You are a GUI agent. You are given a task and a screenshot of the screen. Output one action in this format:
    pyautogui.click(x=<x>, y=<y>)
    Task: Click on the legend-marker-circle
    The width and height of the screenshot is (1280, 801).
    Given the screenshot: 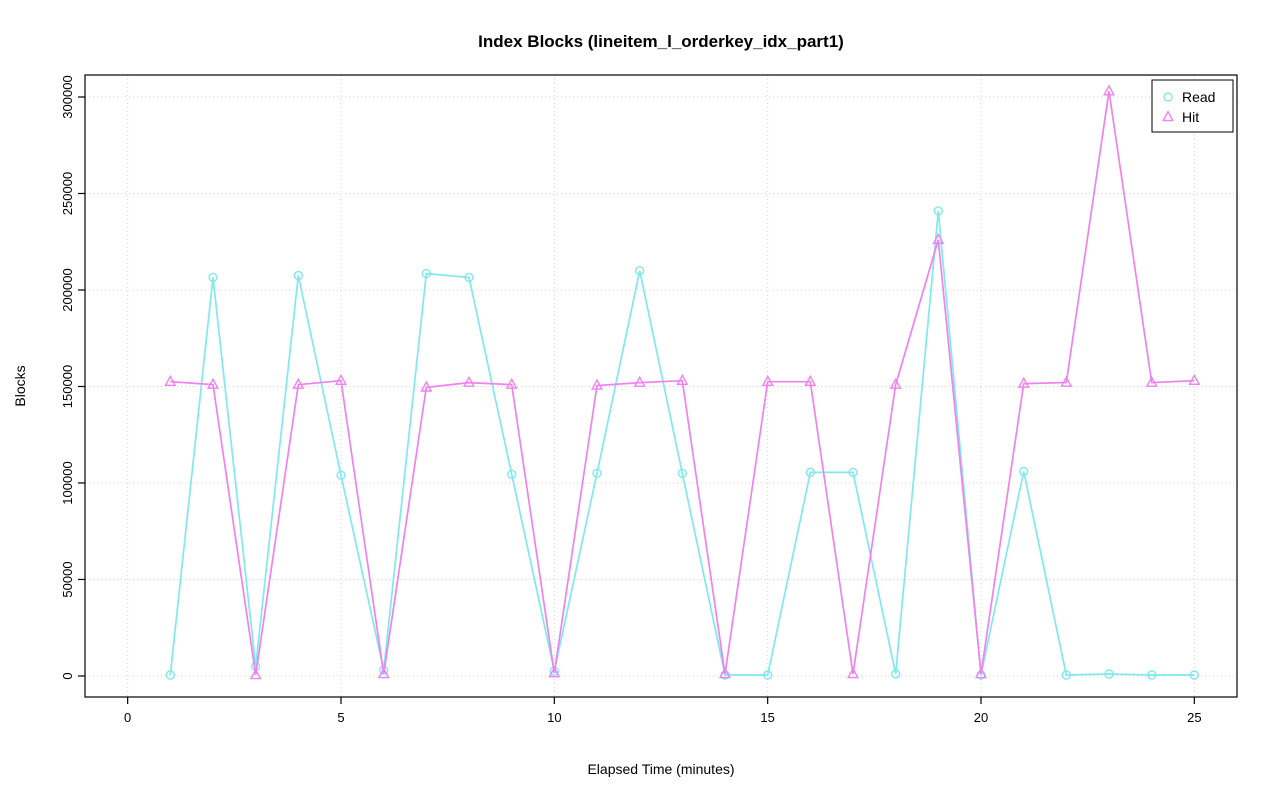 What is the action you would take?
    pyautogui.click(x=1168, y=97)
    